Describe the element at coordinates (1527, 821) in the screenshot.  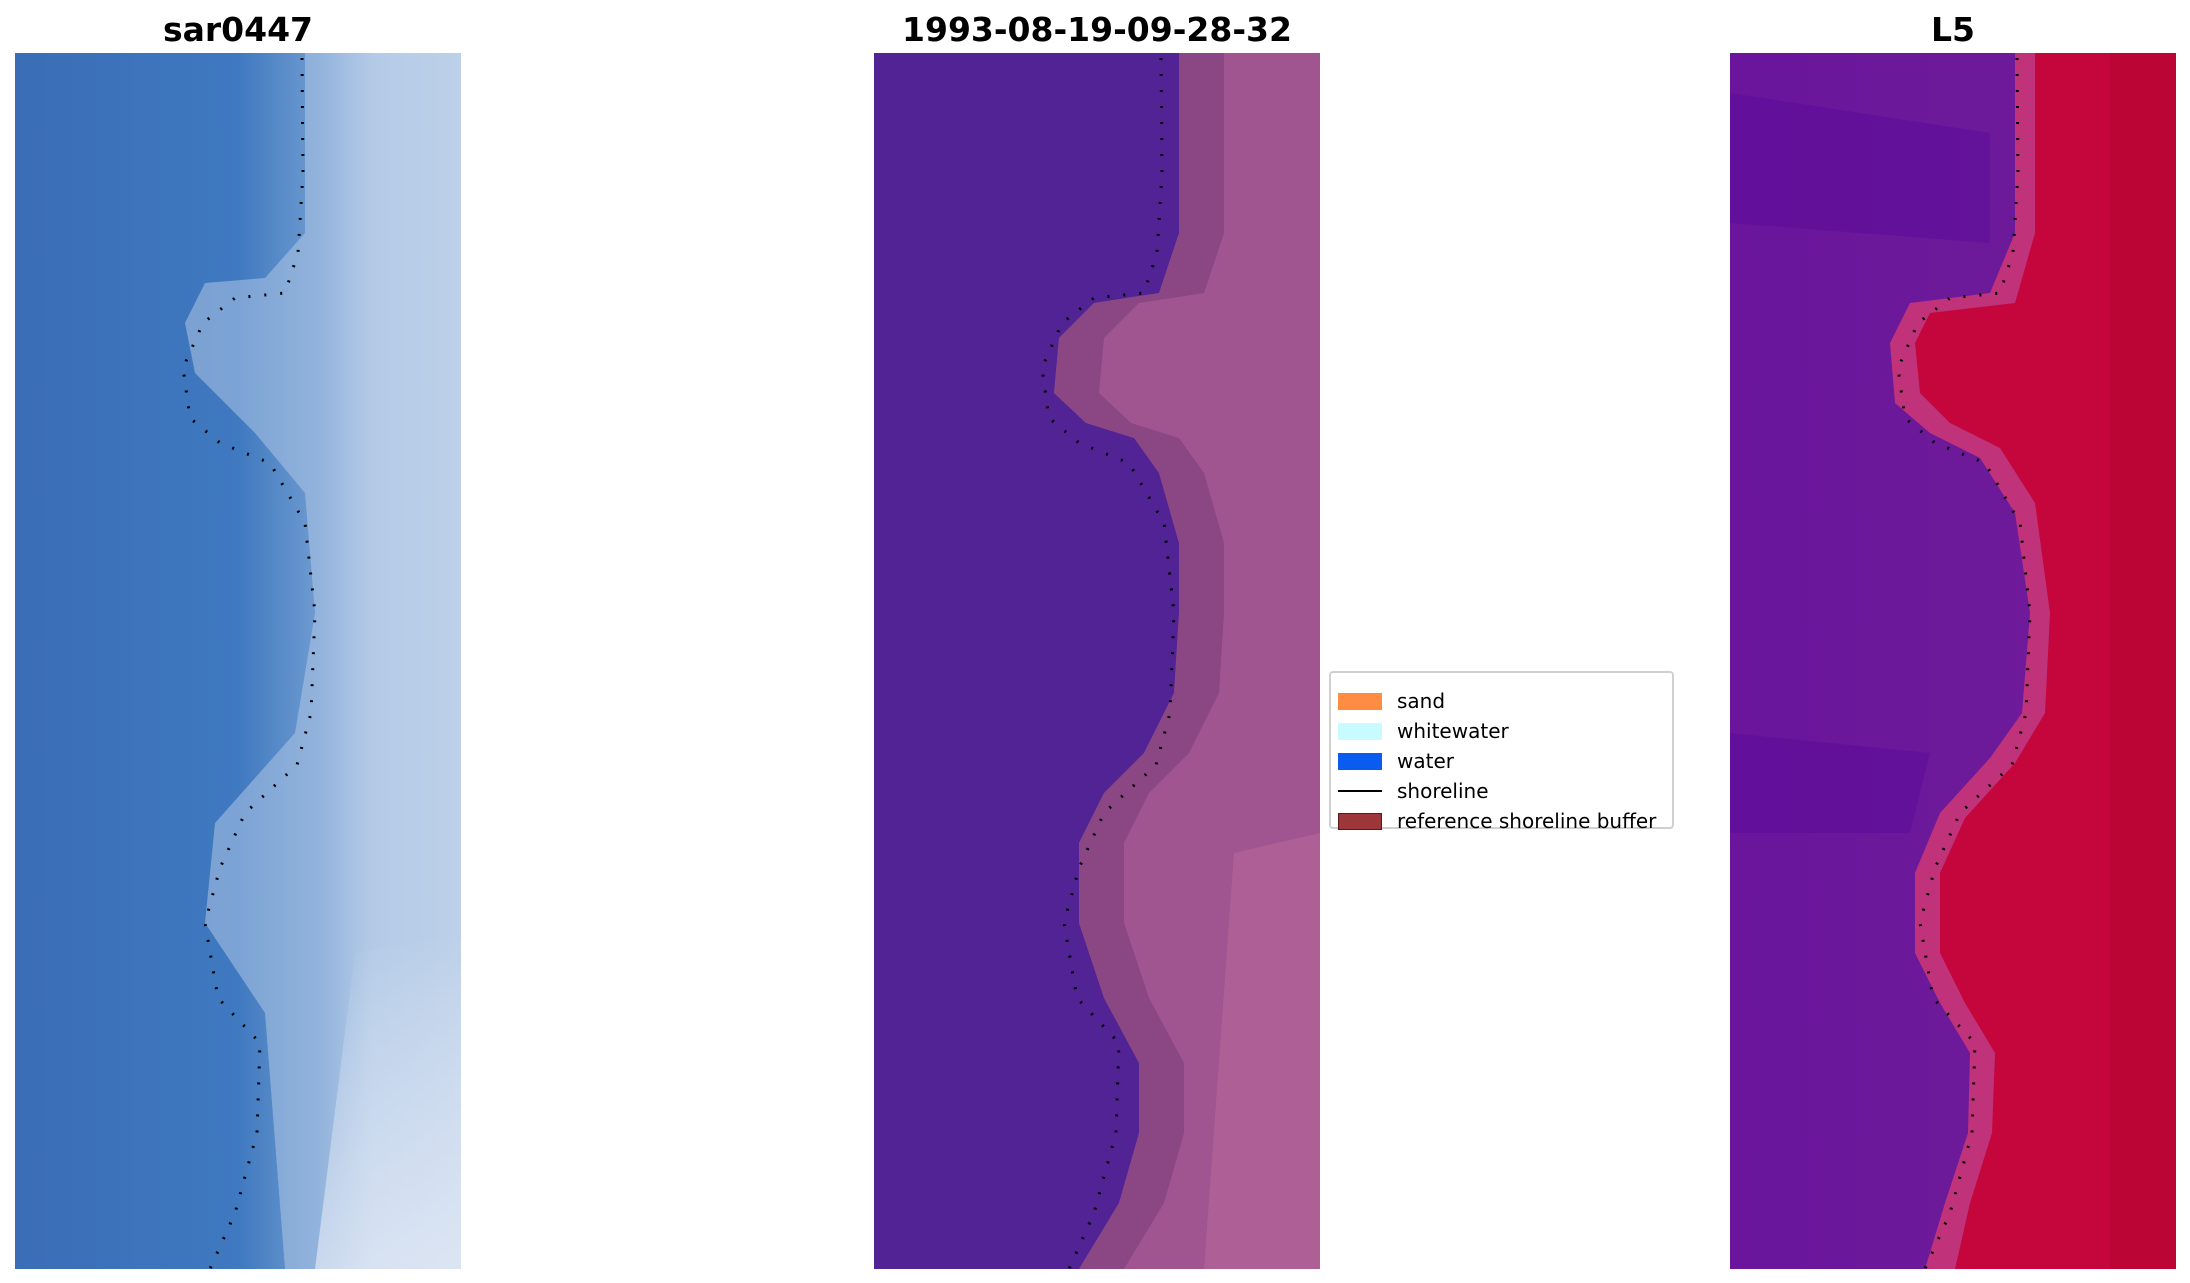
I see `legend-label-reference-buffer: reference shoreline buffer` at that location.